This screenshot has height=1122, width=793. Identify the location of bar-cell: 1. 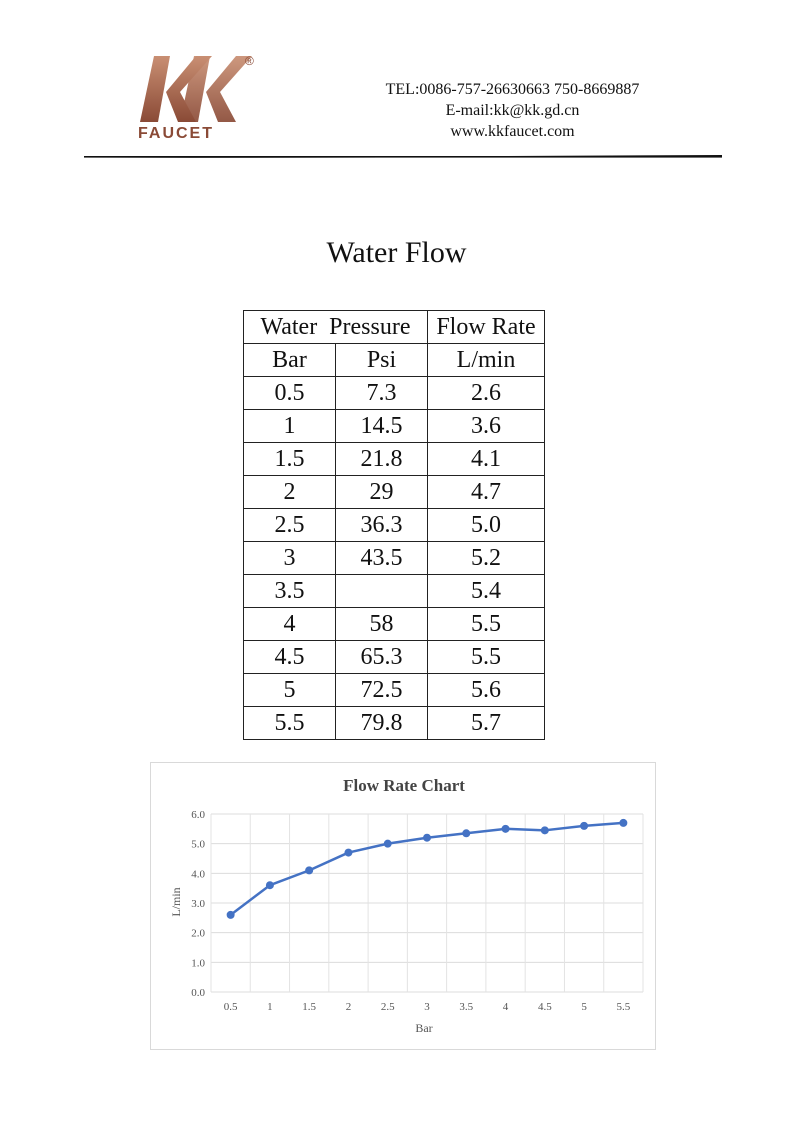
(289, 426).